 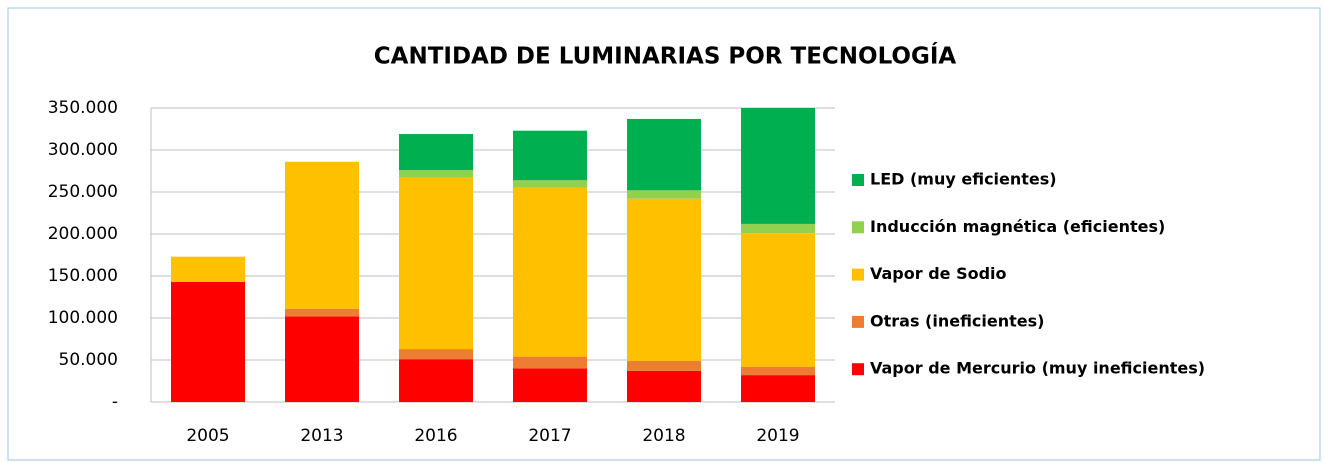 I want to click on x-tick-label: 2016, so click(x=435, y=436).